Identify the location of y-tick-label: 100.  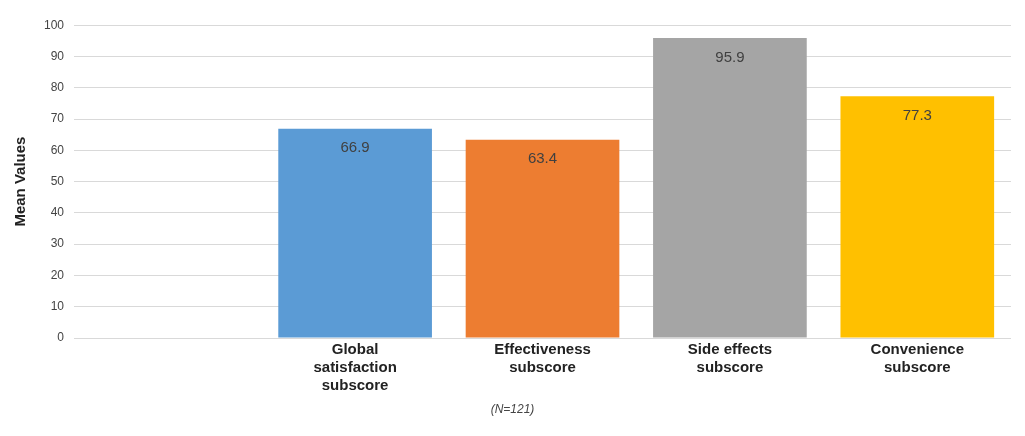
(54, 24).